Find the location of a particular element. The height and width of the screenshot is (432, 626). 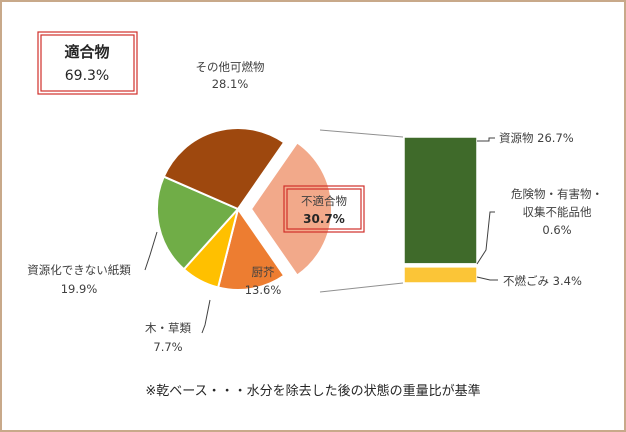

label-hazardous-value: 0.6% is located at coordinates (556, 230).